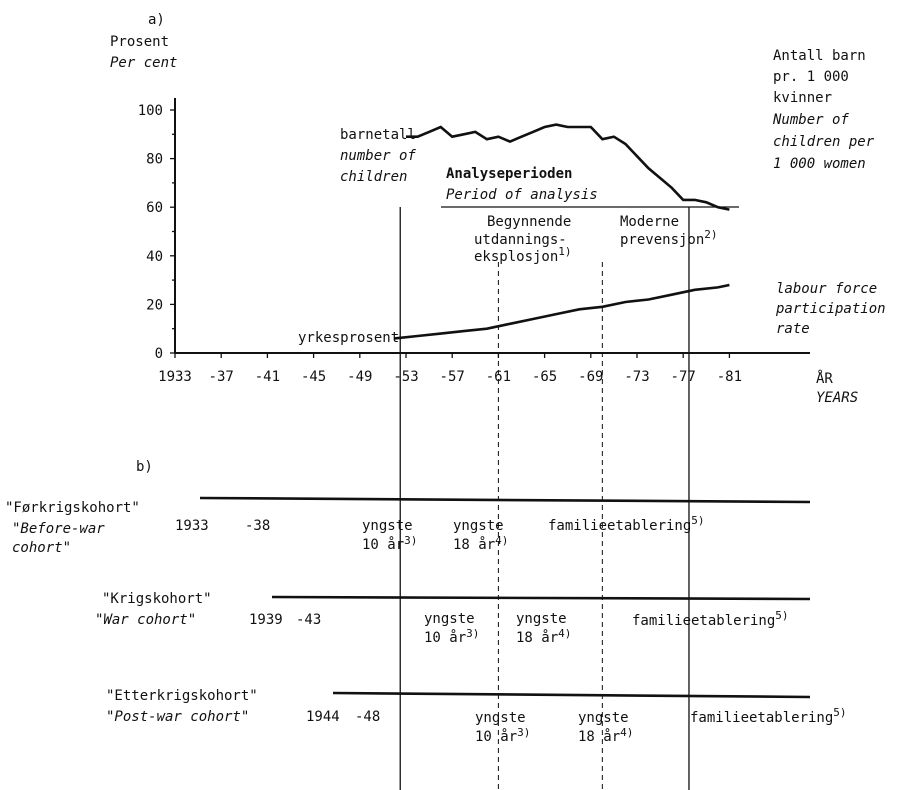 The image size is (913, 790). I want to click on cohort-start-year: 1944, so click(323, 717).